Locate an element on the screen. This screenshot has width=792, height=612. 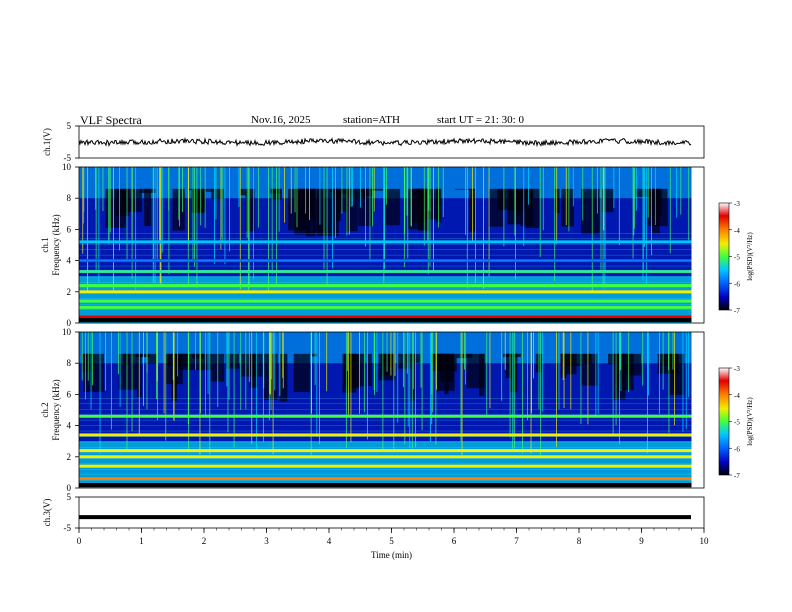
x-tick-label: 0 is located at coordinates (79, 541).